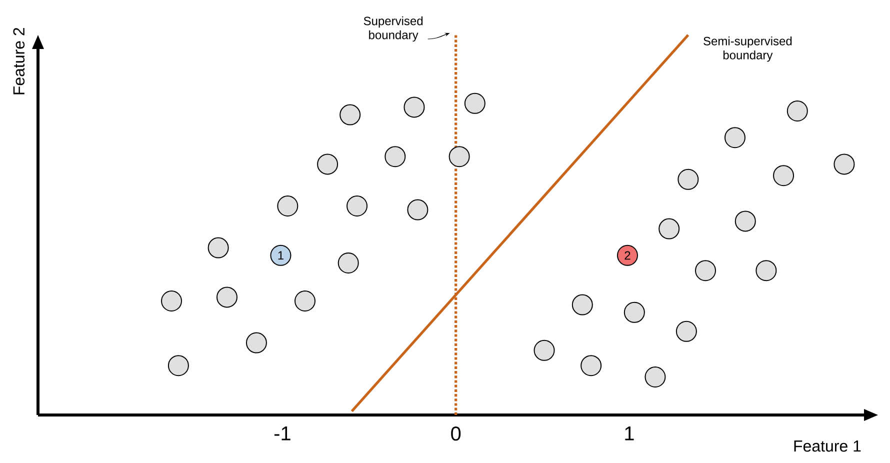  I want to click on y-axis-title: Feature 2, so click(19, 61).